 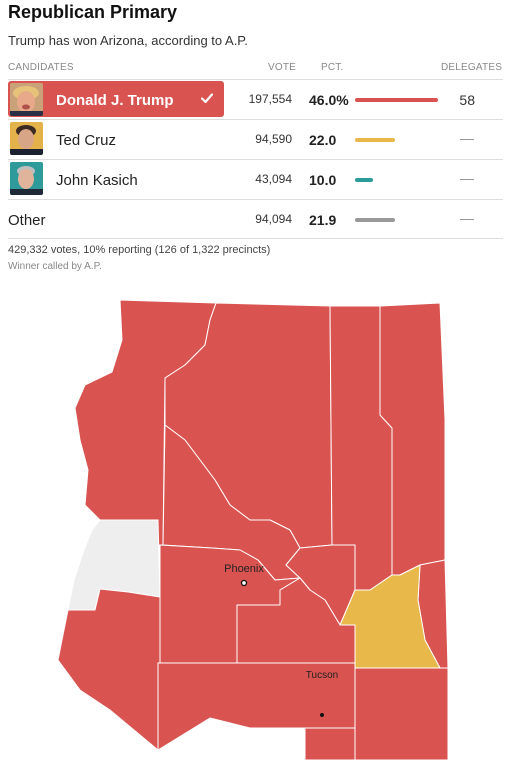 What do you see at coordinates (244, 569) in the screenshot?
I see `city-label-phoenix: Phoenix` at bounding box center [244, 569].